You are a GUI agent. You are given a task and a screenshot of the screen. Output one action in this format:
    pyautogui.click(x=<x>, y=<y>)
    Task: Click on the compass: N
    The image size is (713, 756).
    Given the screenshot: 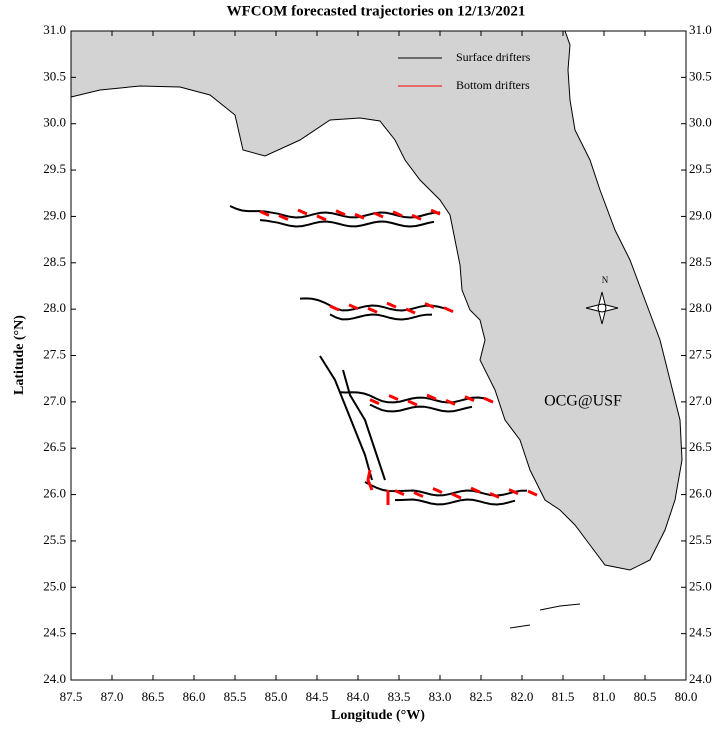 What is the action you would take?
    pyautogui.click(x=602, y=300)
    